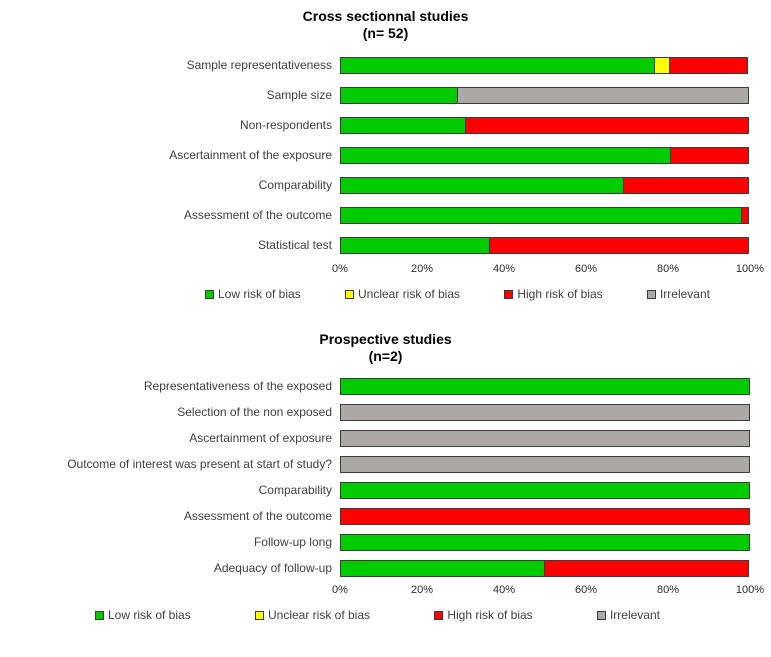 The width and height of the screenshot is (771, 657). What do you see at coordinates (254, 412) in the screenshot?
I see `category-label: Selection of the non exposed` at bounding box center [254, 412].